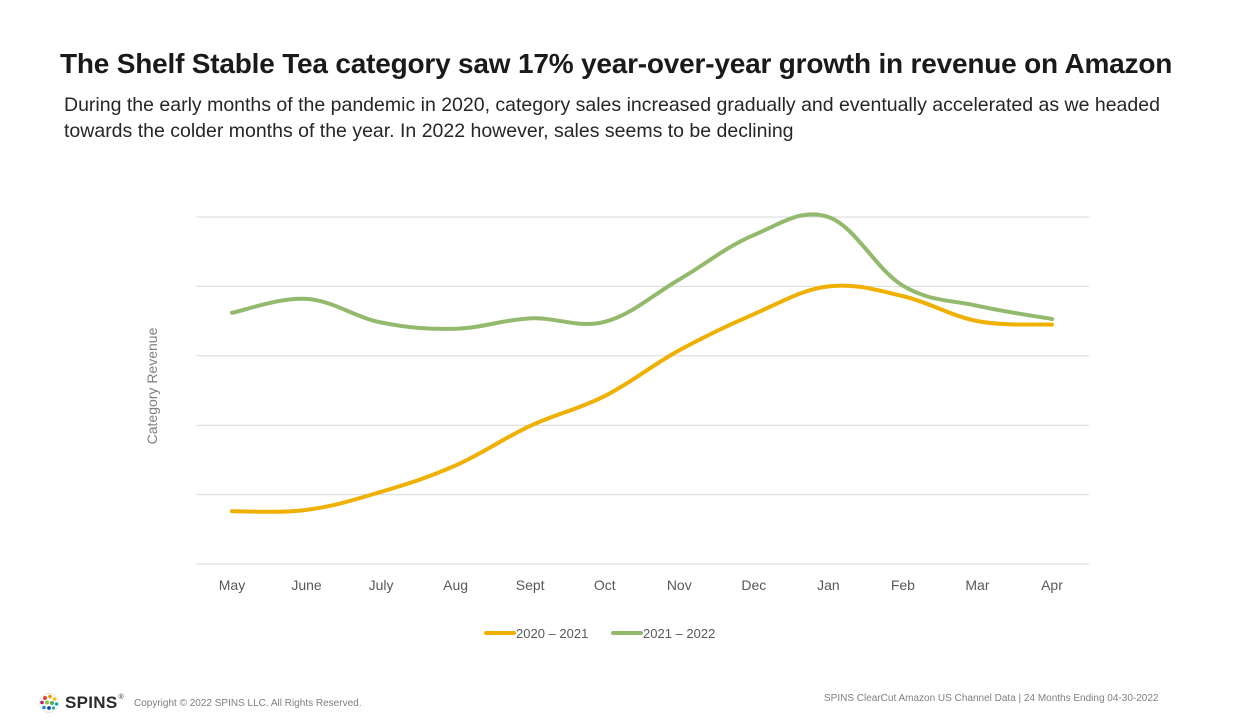 Image resolution: width=1236 pixels, height=720 pixels. What do you see at coordinates (753, 585) in the screenshot?
I see `x-tick-label: Dec` at bounding box center [753, 585].